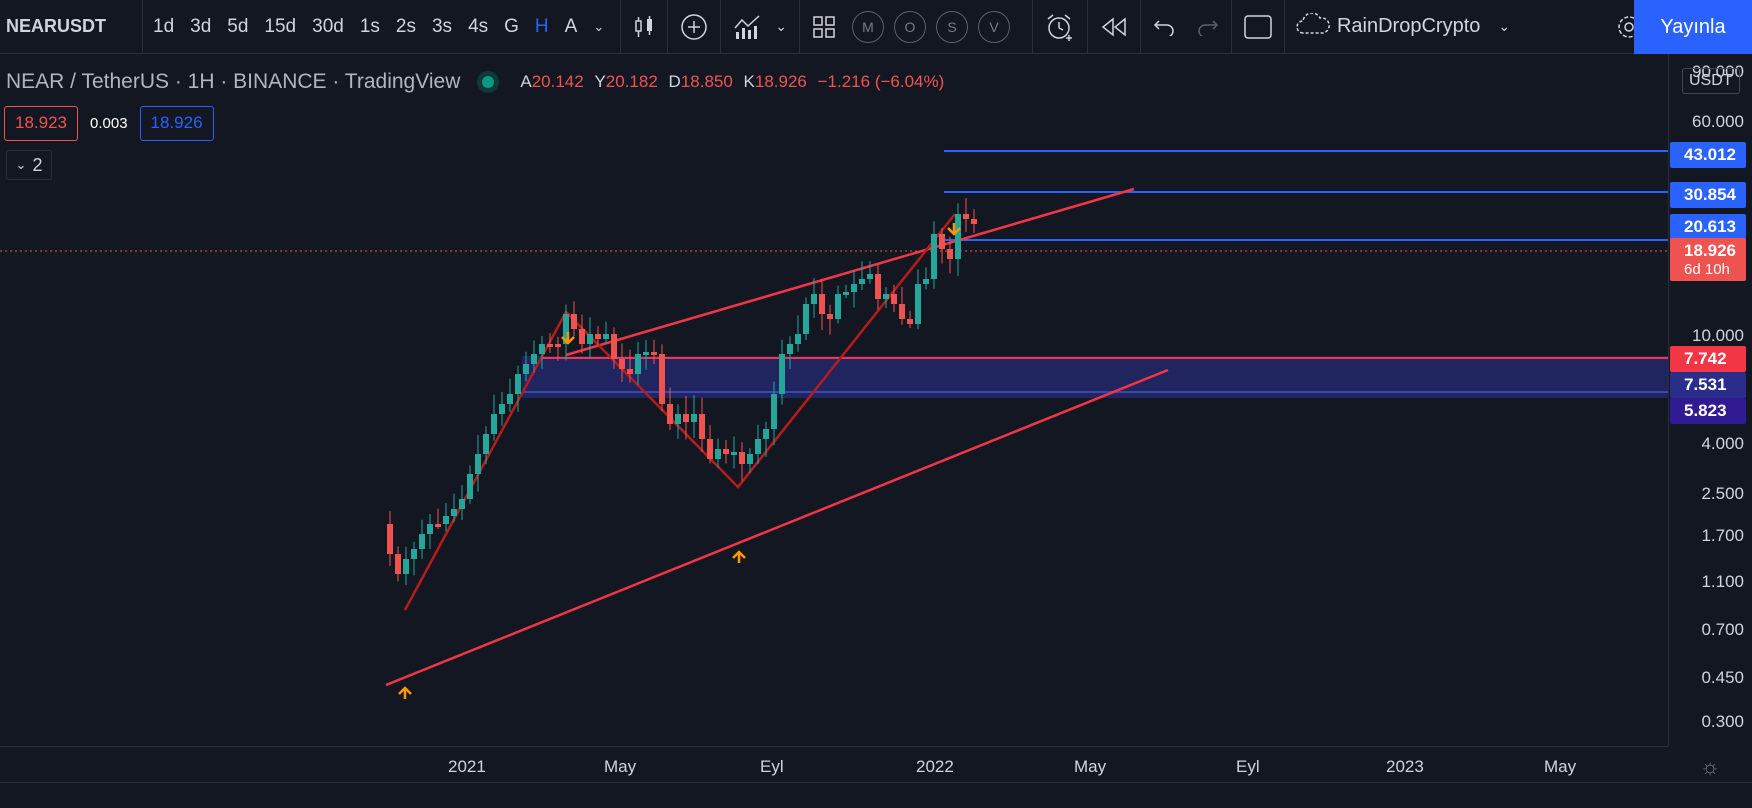 The width and height of the screenshot is (1752, 808). What do you see at coordinates (71, 27) in the screenshot?
I see `symbol-search: NEARUSDT` at bounding box center [71, 27].